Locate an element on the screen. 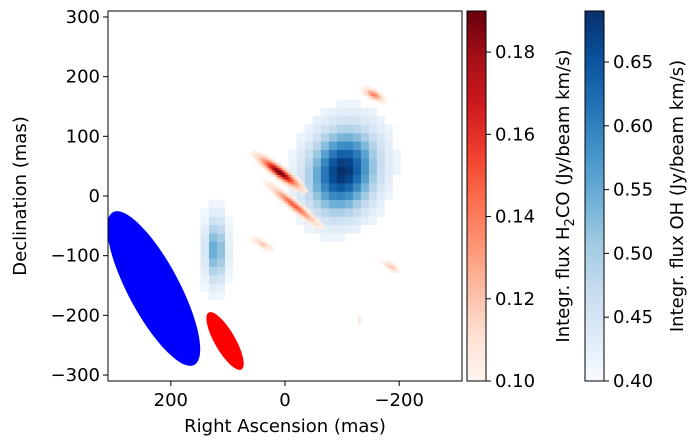 This screenshot has width=697, height=446. oh-colorbar-tick-label: 0.45 is located at coordinates (633, 317).